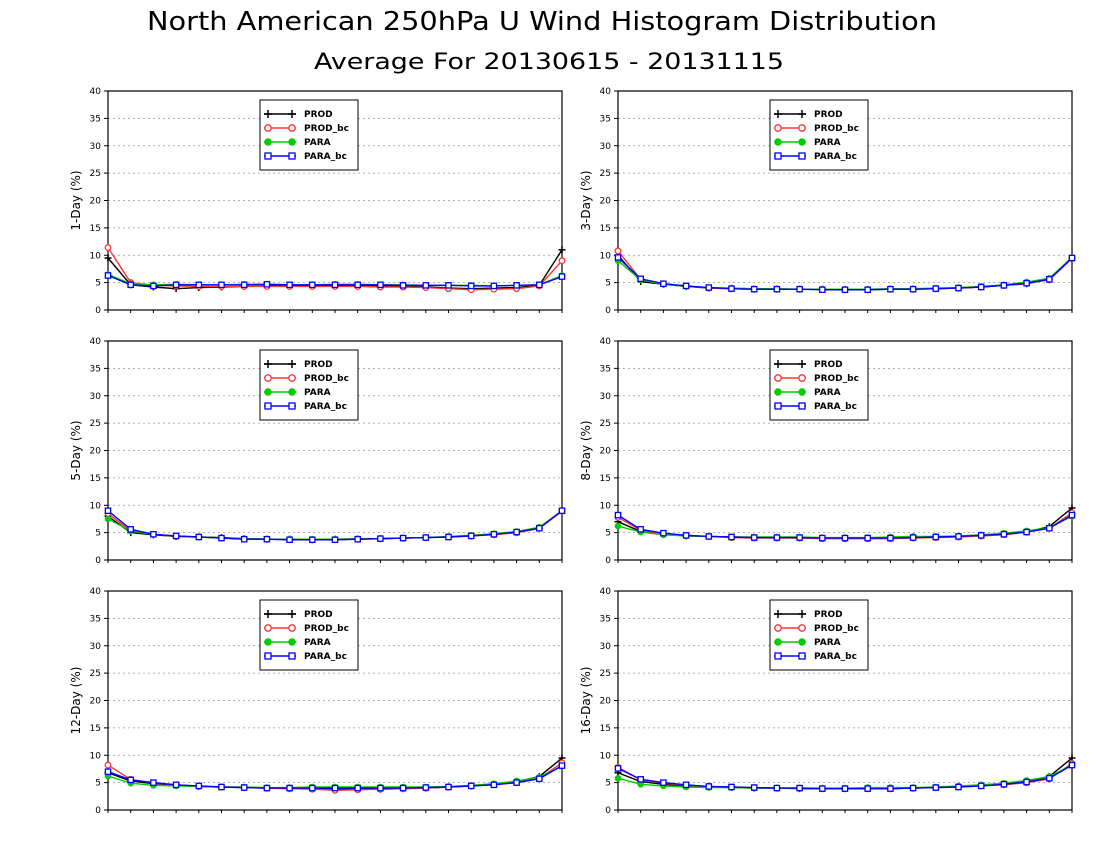 The height and width of the screenshot is (850, 1100). I want to click on legend-item-para-bc: PARA_bc, so click(815, 407).